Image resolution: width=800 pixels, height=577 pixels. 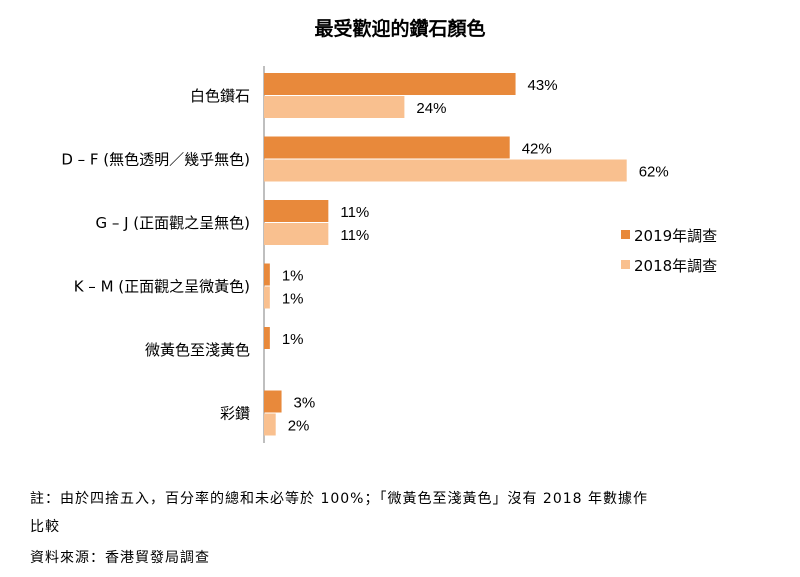 I want to click on data-label: 42%, so click(x=537, y=149).